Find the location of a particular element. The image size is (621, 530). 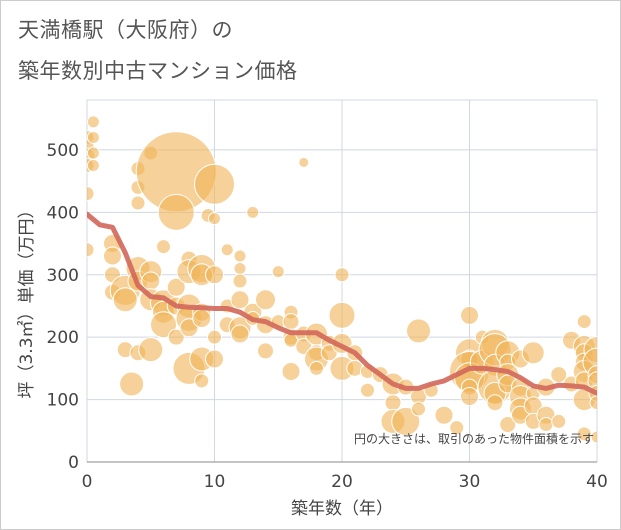

x-axis-label: 築年数（年） is located at coordinates (342, 509).